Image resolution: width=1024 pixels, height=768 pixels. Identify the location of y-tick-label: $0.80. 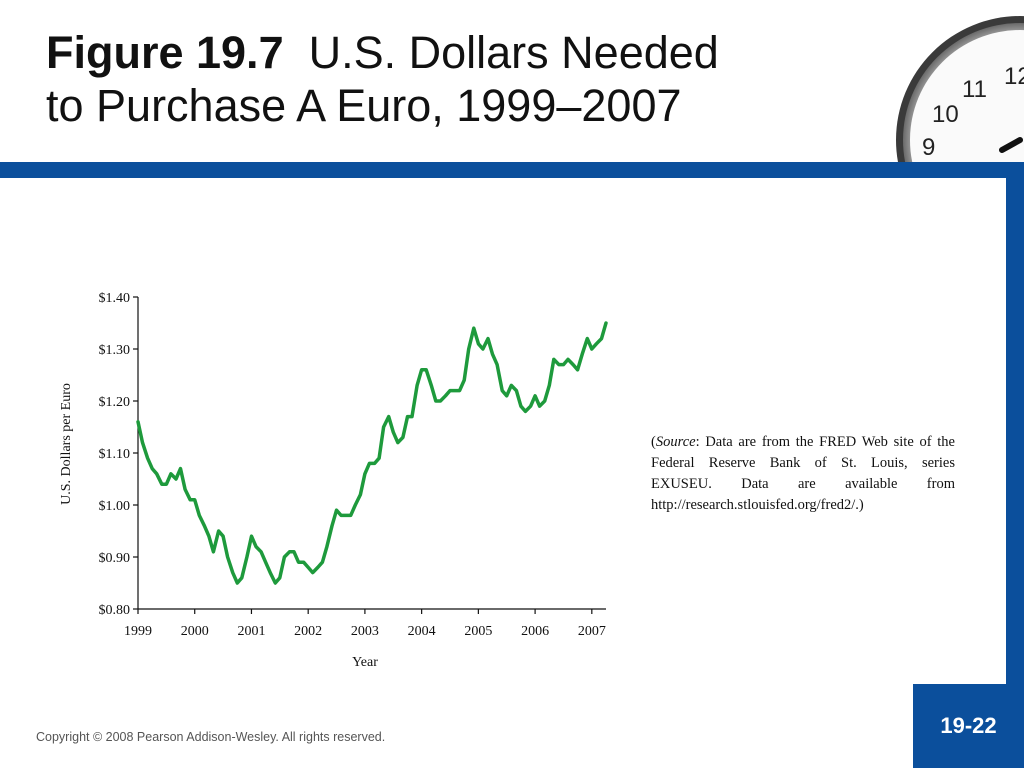
(115, 610).